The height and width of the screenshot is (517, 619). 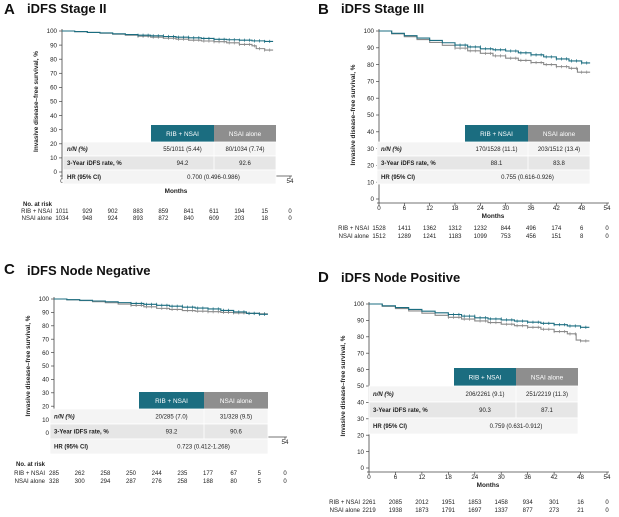 What do you see at coordinates (264, 219) in the screenshot?
I see `at-risk-nsai-value: 18` at bounding box center [264, 219].